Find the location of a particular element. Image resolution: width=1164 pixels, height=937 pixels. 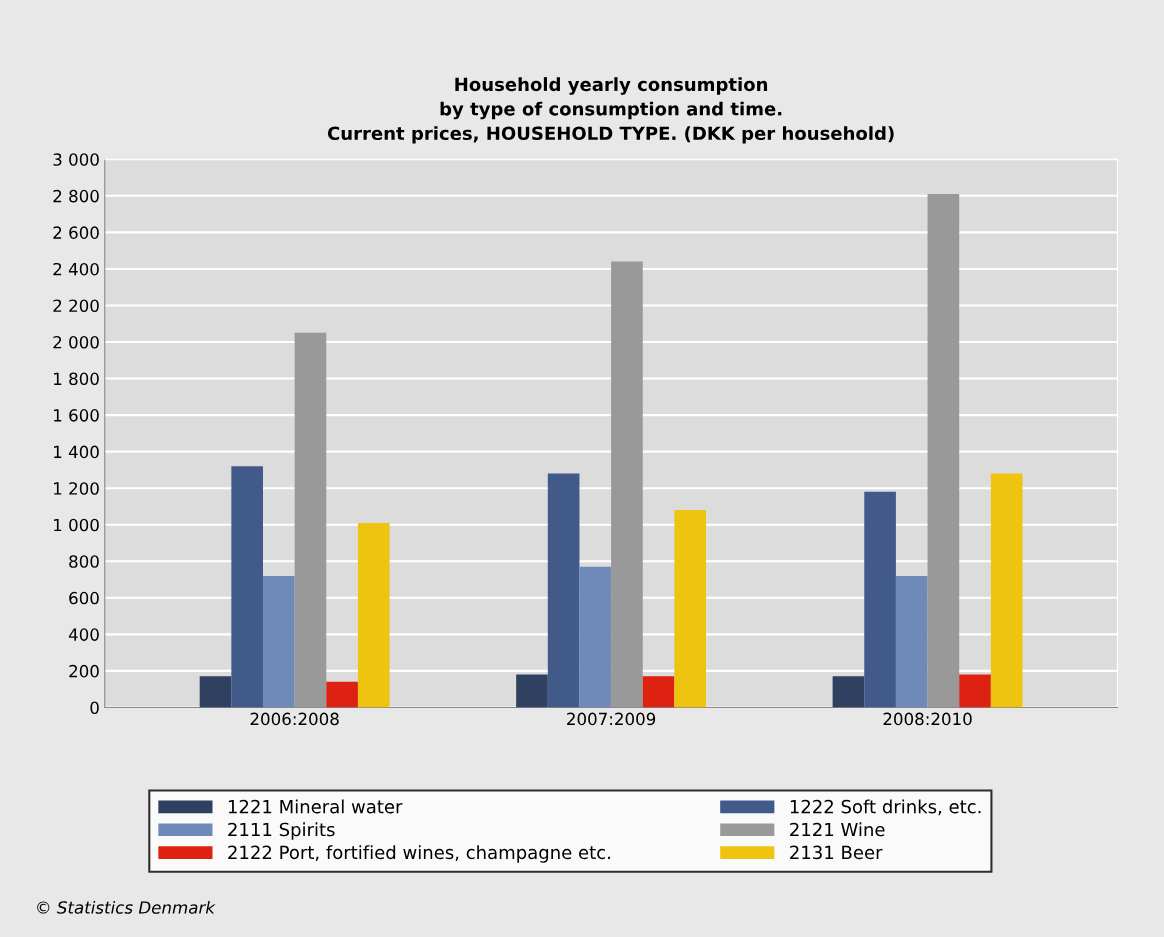

y-tick-label: 2 200 is located at coordinates (76, 306).